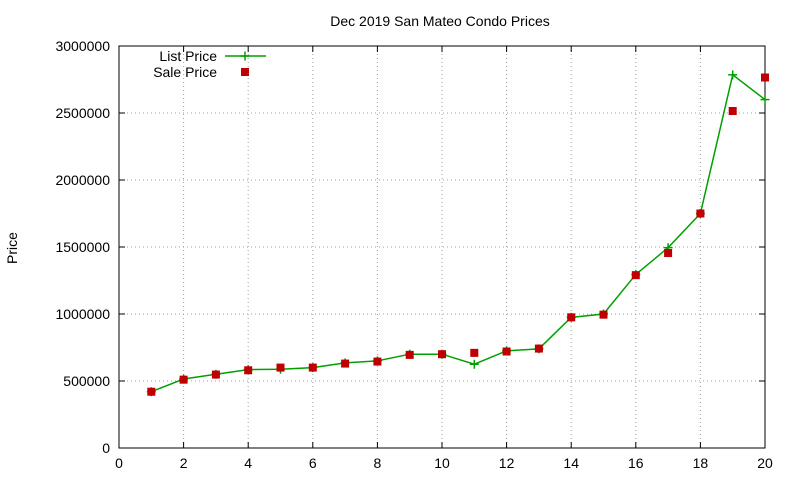 Image resolution: width=800 pixels, height=480 pixels. I want to click on x-tick-label: 4, so click(248, 463).